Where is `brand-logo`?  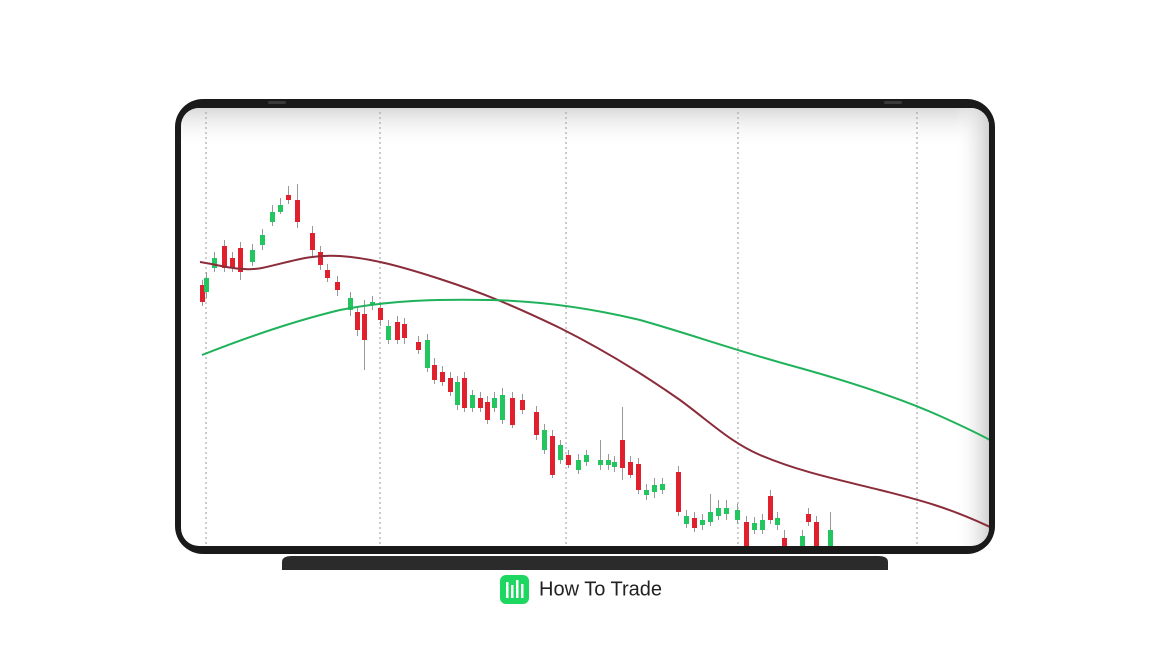
brand-logo is located at coordinates (514, 589).